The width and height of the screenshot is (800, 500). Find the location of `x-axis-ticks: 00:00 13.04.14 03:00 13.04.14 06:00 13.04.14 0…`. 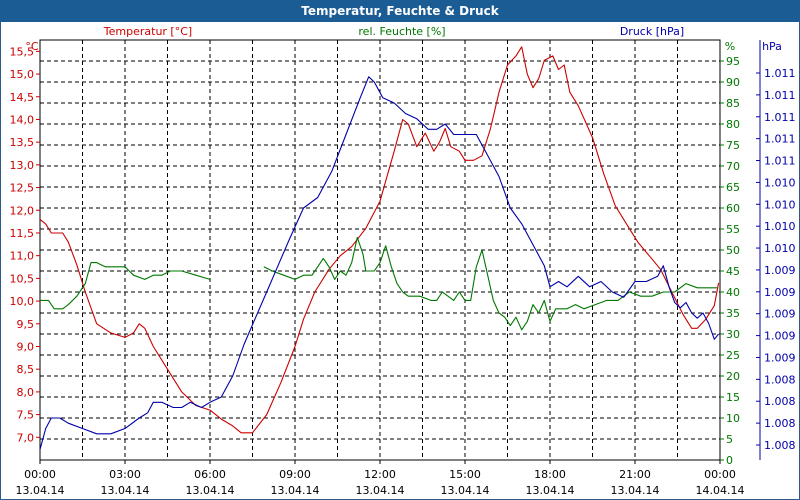

x-axis-ticks: 00:00 13.04.14 03:00 13.04.14 06:00 13.04.14 0… is located at coordinates (380, 478).